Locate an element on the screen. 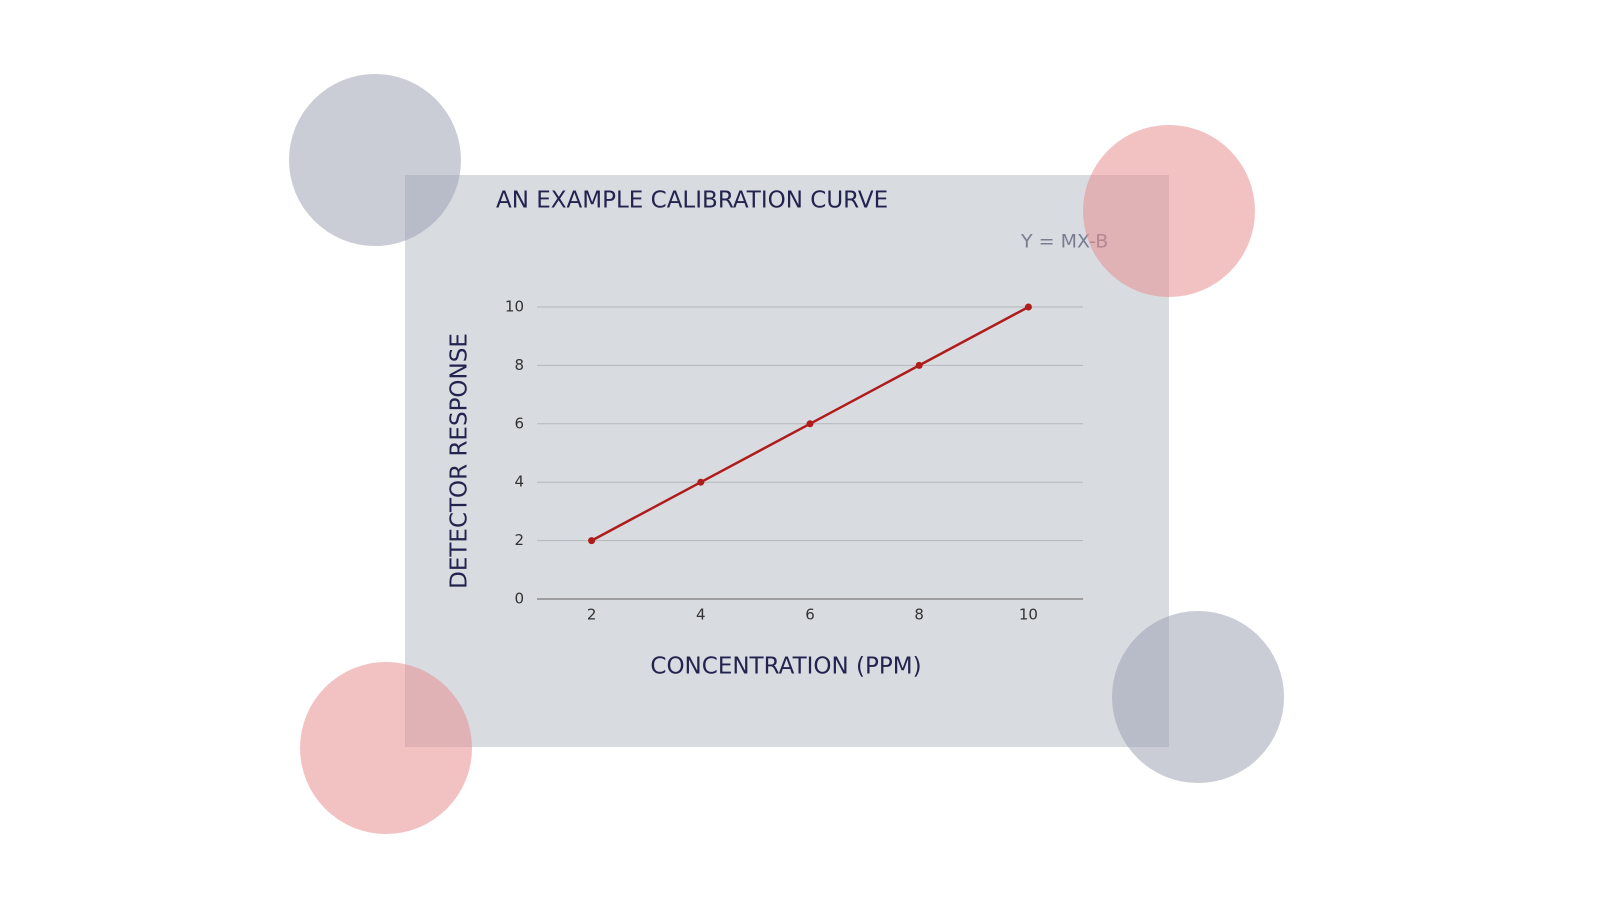 The image size is (1600, 900). y-tick-label: 2 is located at coordinates (519, 540).